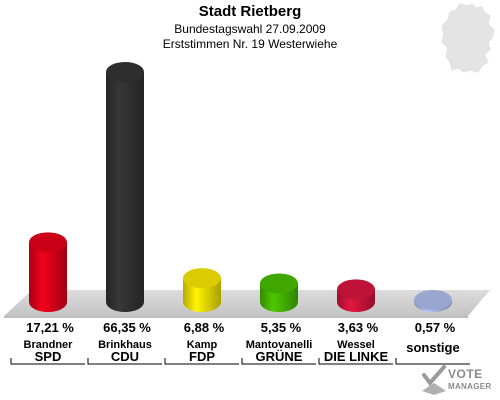 The height and width of the screenshot is (400, 500). I want to click on chart-title: Stadt Rietberg, so click(250, 11).